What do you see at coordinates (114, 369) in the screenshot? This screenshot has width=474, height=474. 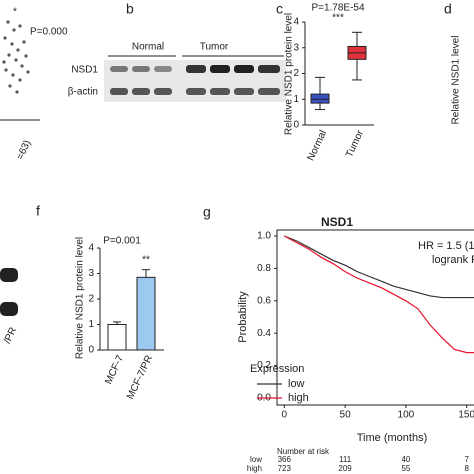 I see `x-tick-label: MCF-7` at bounding box center [114, 369].